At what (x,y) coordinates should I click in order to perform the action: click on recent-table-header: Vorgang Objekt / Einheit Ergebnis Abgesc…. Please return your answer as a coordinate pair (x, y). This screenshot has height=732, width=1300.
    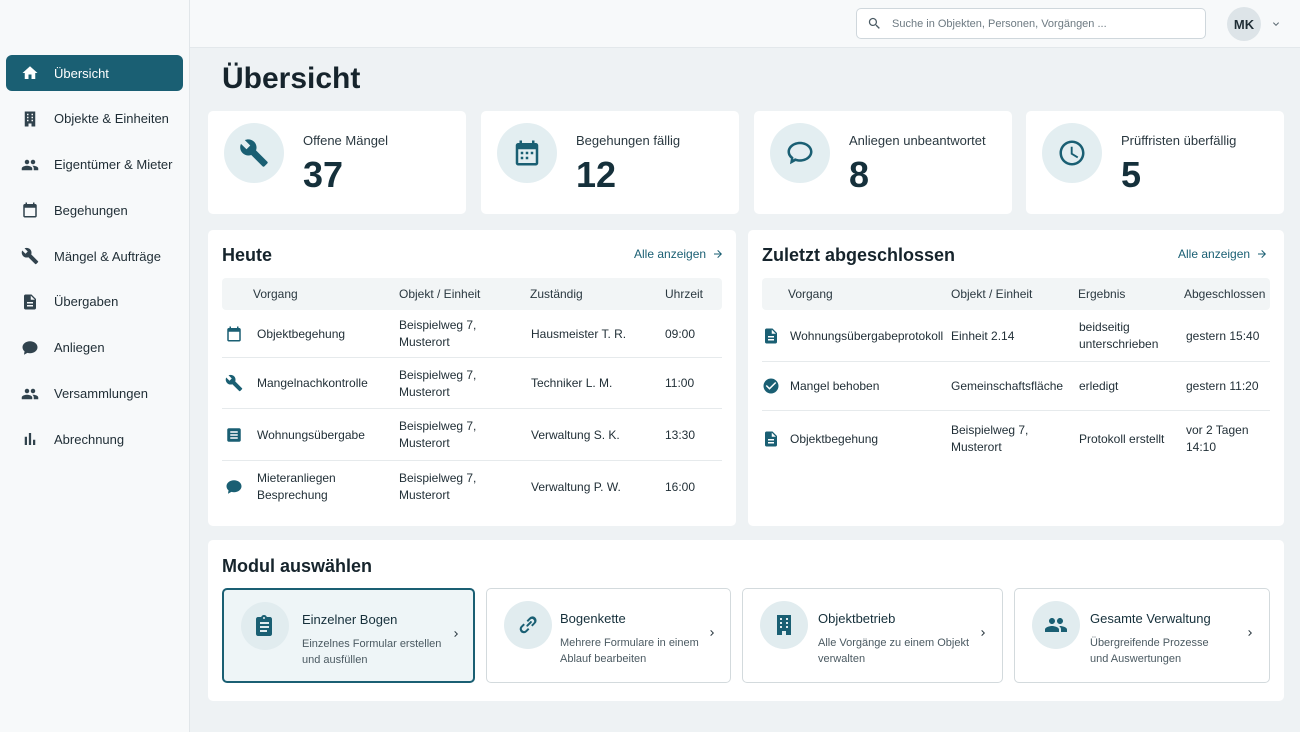
    Looking at the image, I should click on (1016, 294).